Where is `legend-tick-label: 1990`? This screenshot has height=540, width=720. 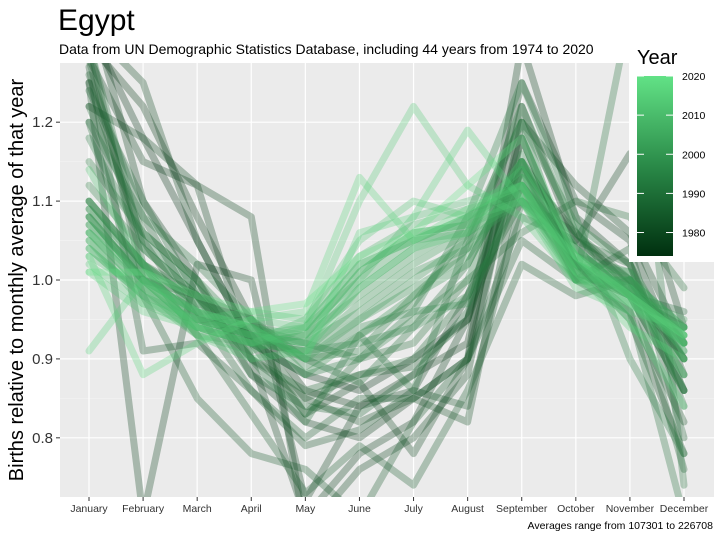 legend-tick-label: 1990 is located at coordinates (694, 194).